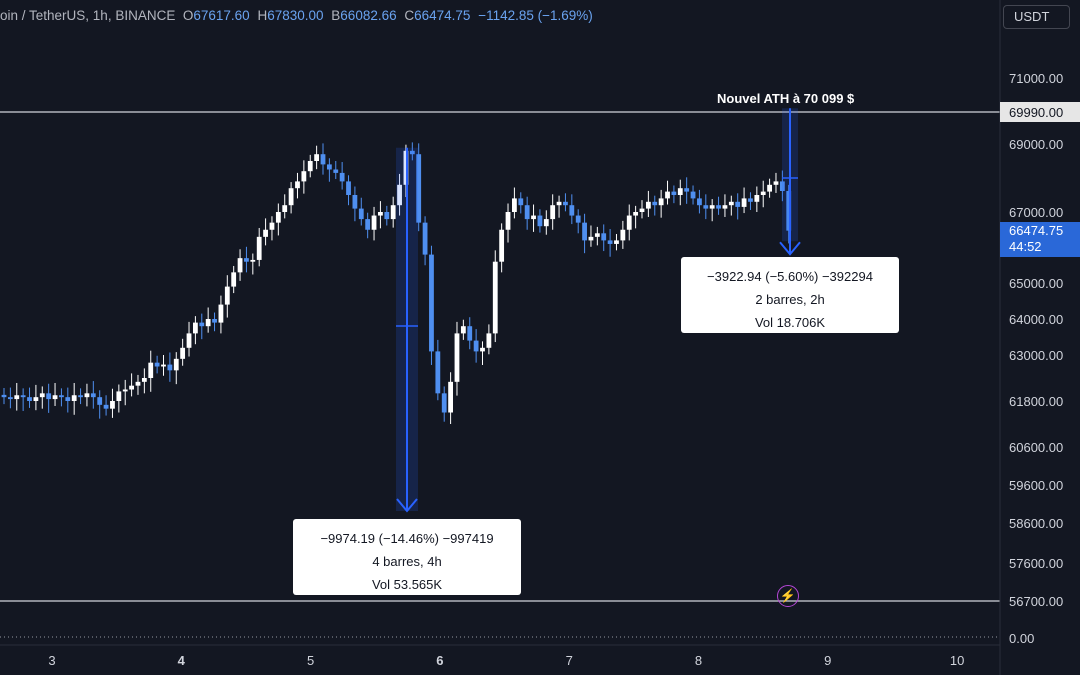  Describe the element at coordinates (1036, 17) in the screenshot. I see `currency-selector: USDT` at that location.